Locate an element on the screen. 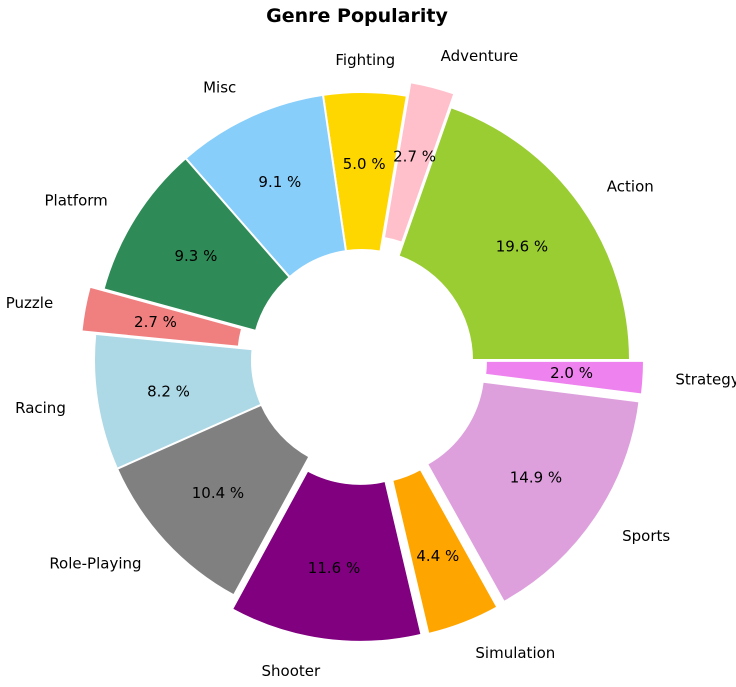 This screenshot has width=736, height=687. category-label-puzzle: Puzzle is located at coordinates (29, 303).